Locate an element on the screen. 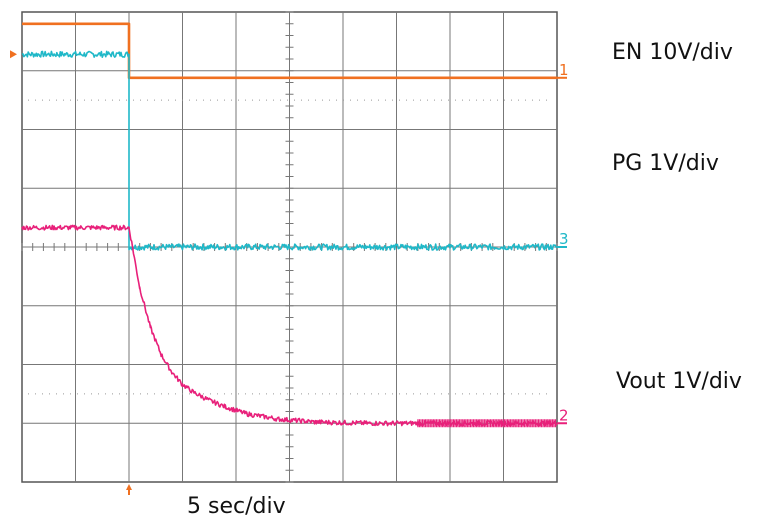 The height and width of the screenshot is (529, 777). channel-marker-1: 1 is located at coordinates (564, 70).